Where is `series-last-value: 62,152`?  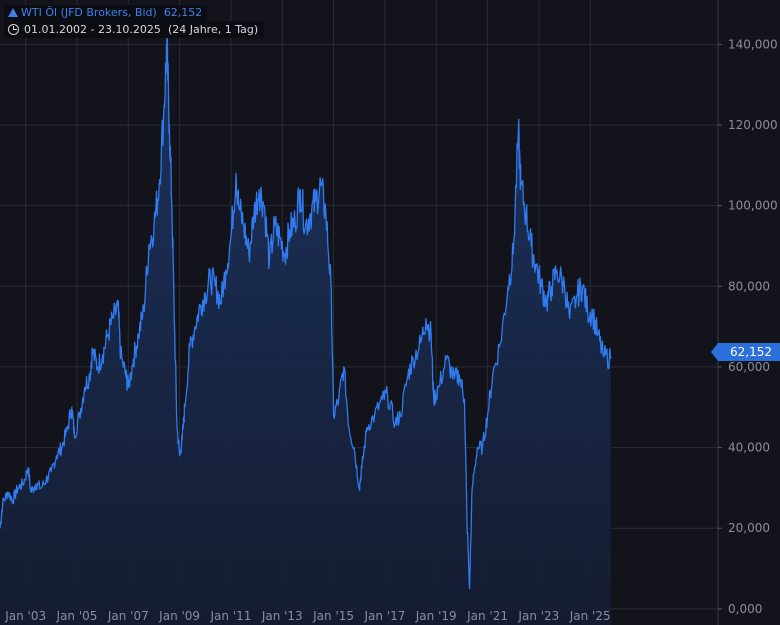
series-last-value: 62,152 is located at coordinates (183, 12).